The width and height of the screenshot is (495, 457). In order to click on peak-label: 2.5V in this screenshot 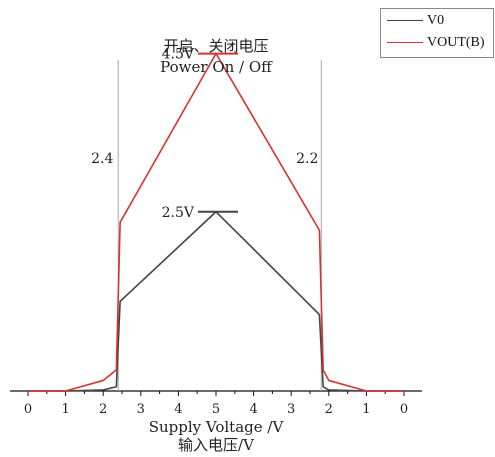, I will do `click(178, 213)`.